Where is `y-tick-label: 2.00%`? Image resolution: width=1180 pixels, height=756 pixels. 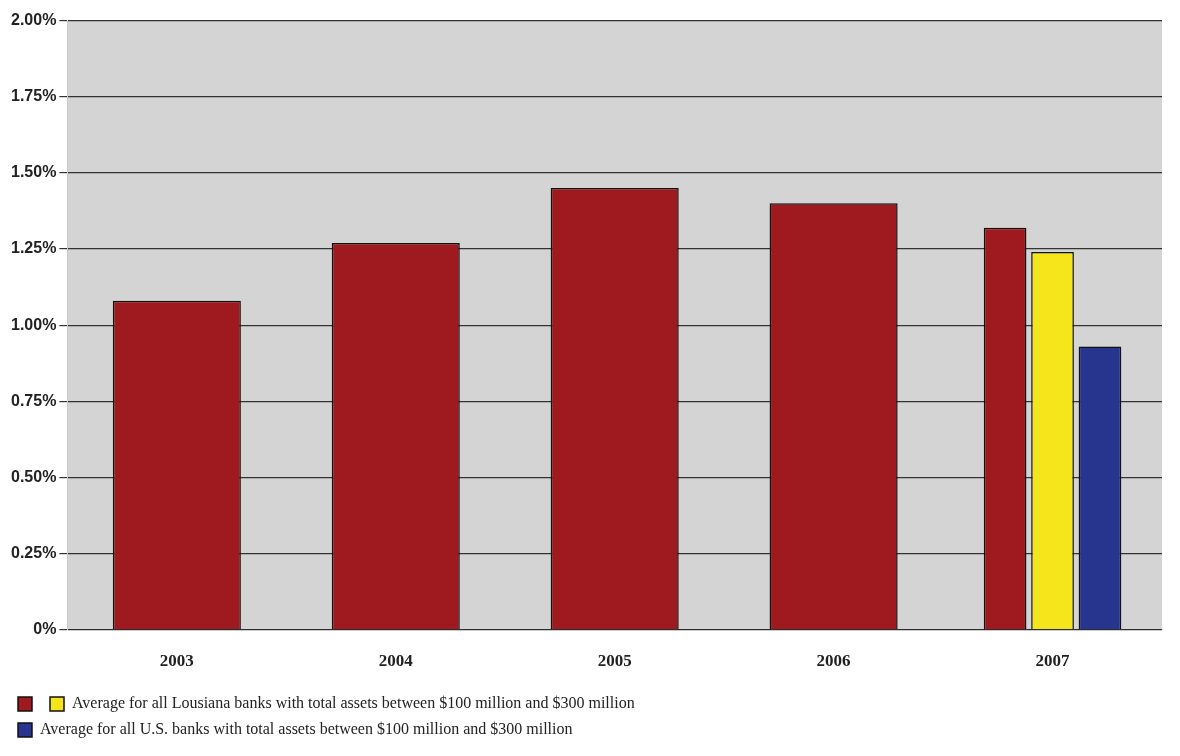
y-tick-label: 2.00% is located at coordinates (33, 20).